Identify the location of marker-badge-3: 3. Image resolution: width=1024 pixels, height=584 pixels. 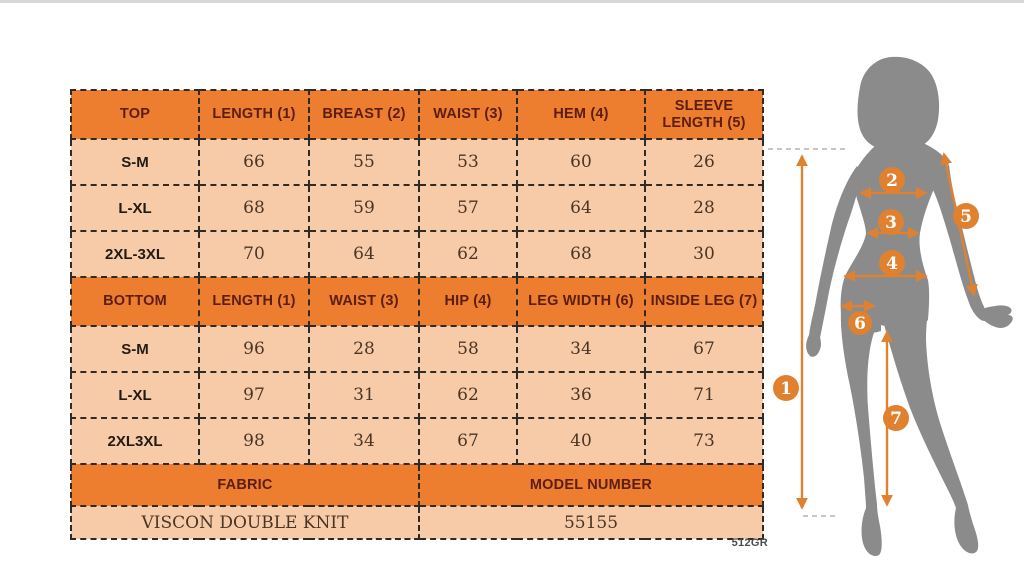
(891, 222).